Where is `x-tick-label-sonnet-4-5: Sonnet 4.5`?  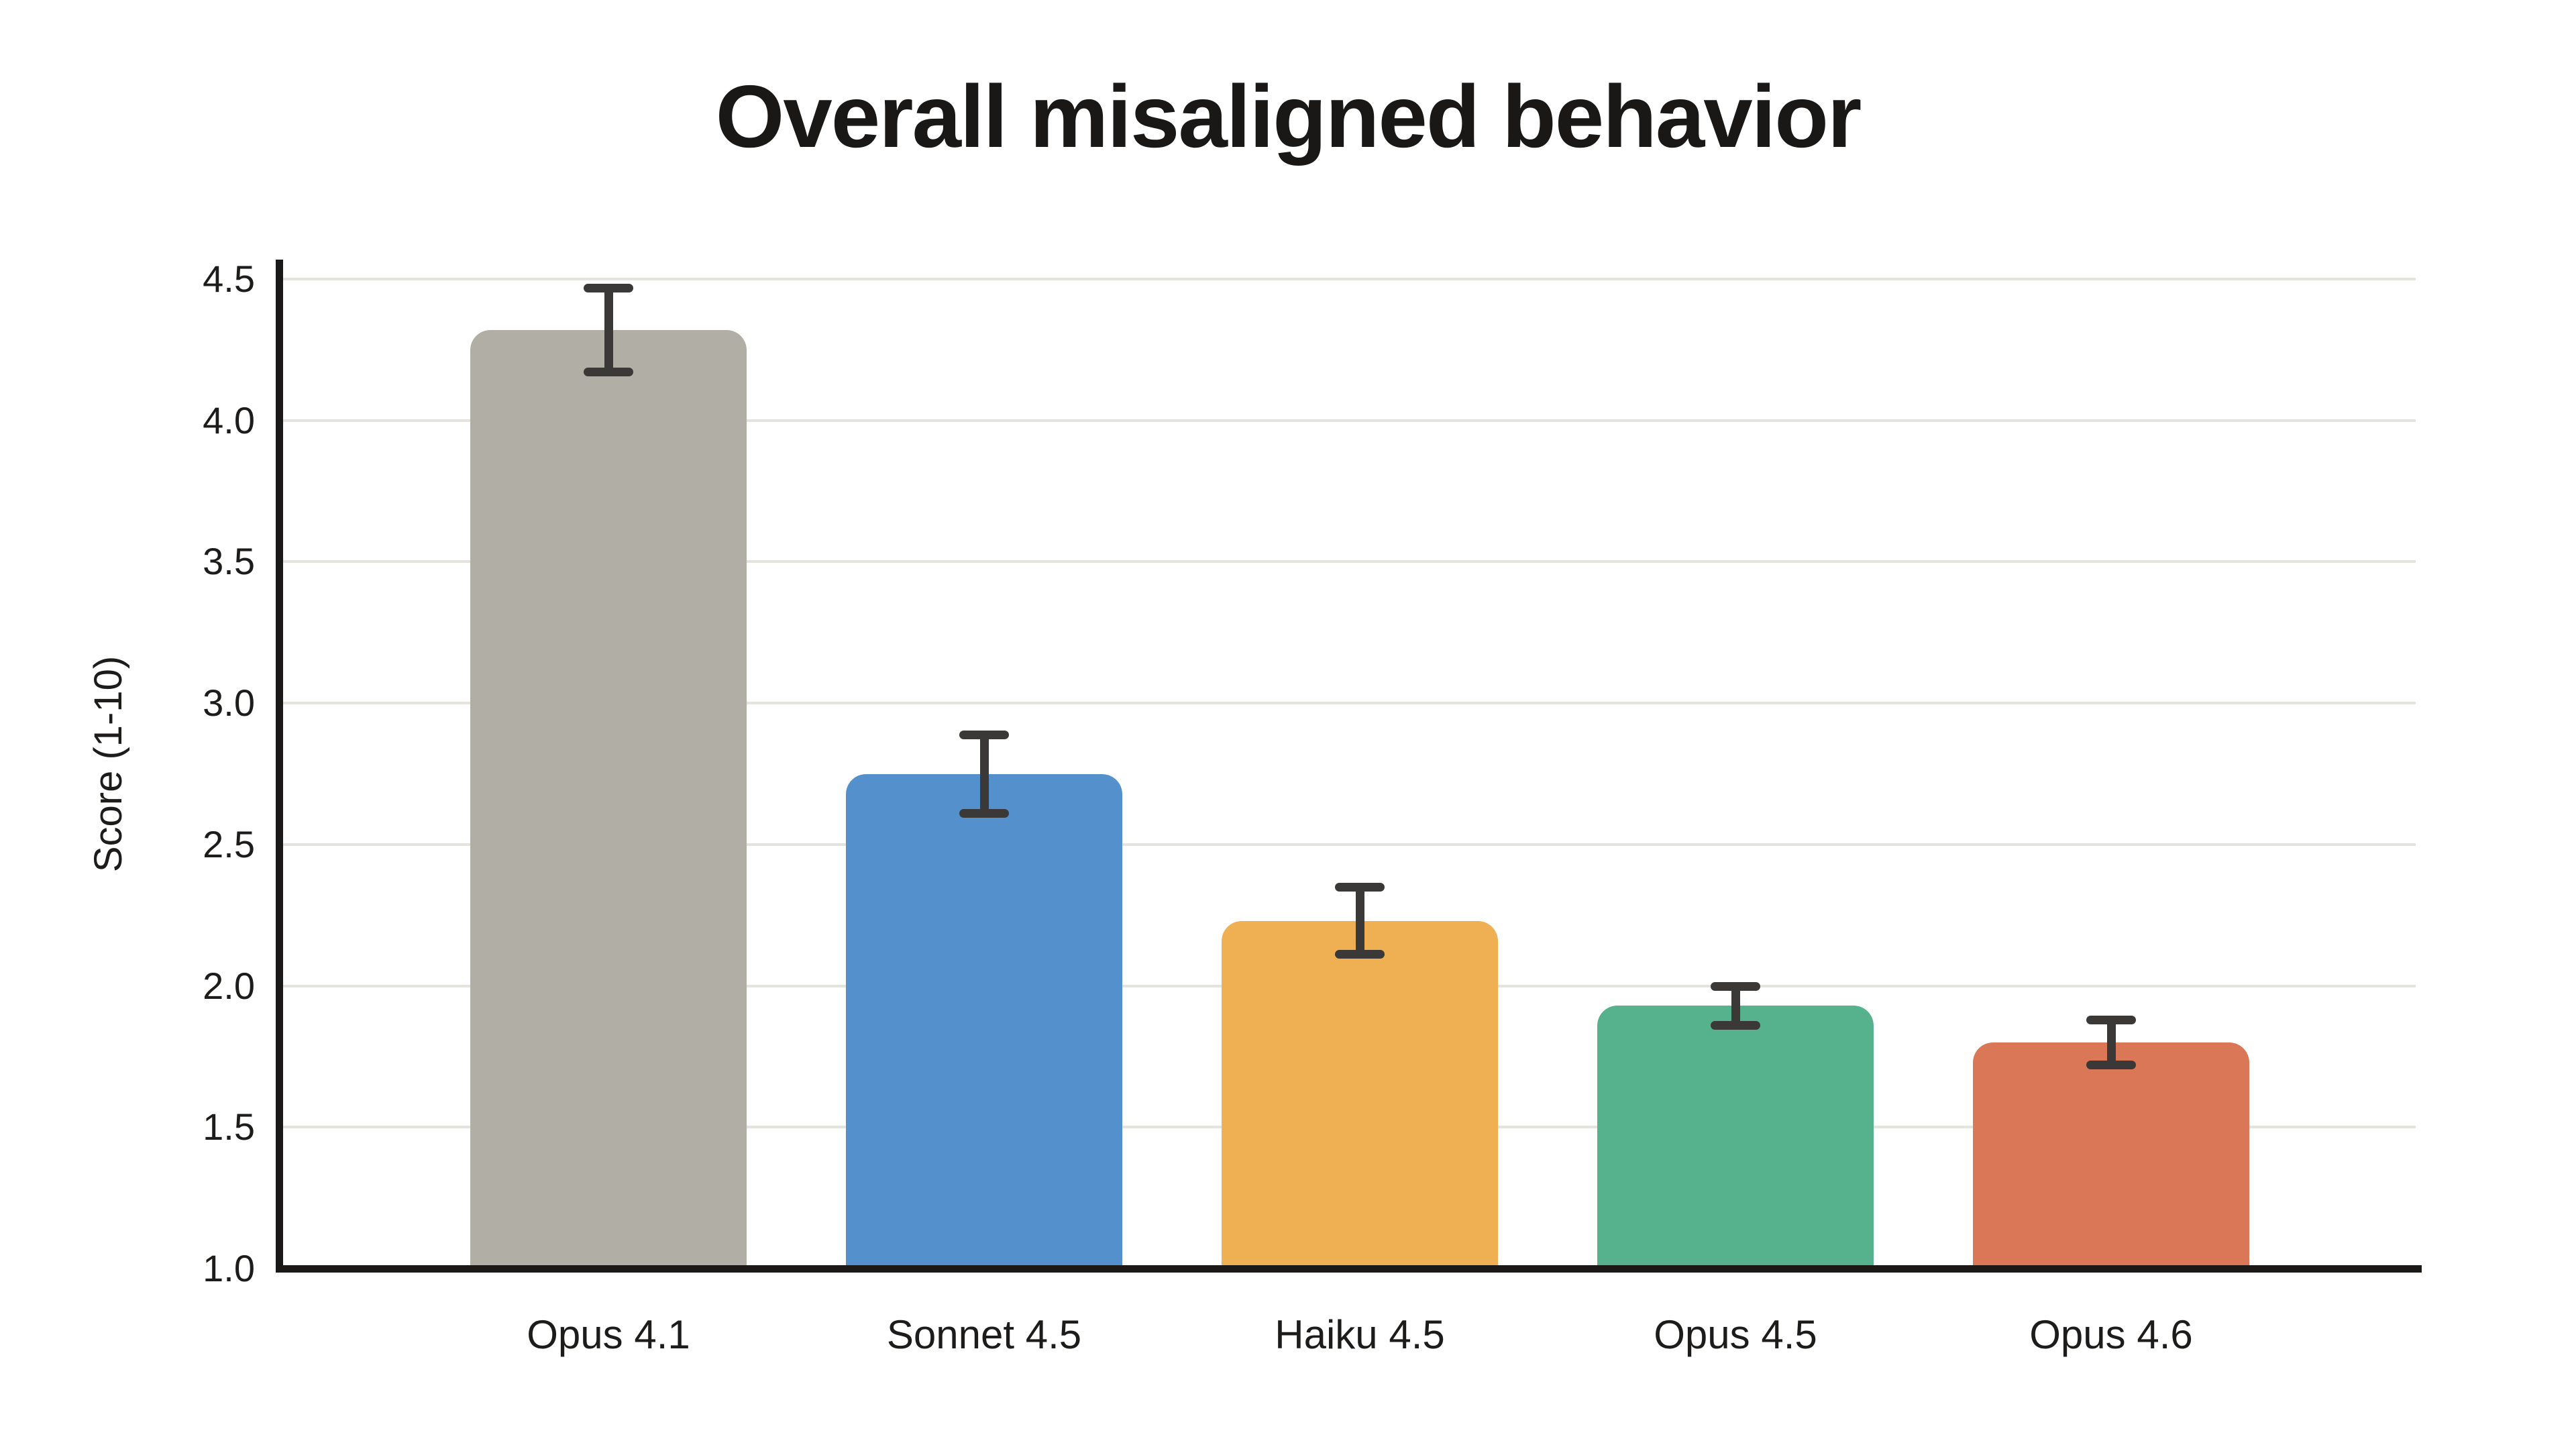 x-tick-label-sonnet-4-5: Sonnet 4.5 is located at coordinates (984, 1334).